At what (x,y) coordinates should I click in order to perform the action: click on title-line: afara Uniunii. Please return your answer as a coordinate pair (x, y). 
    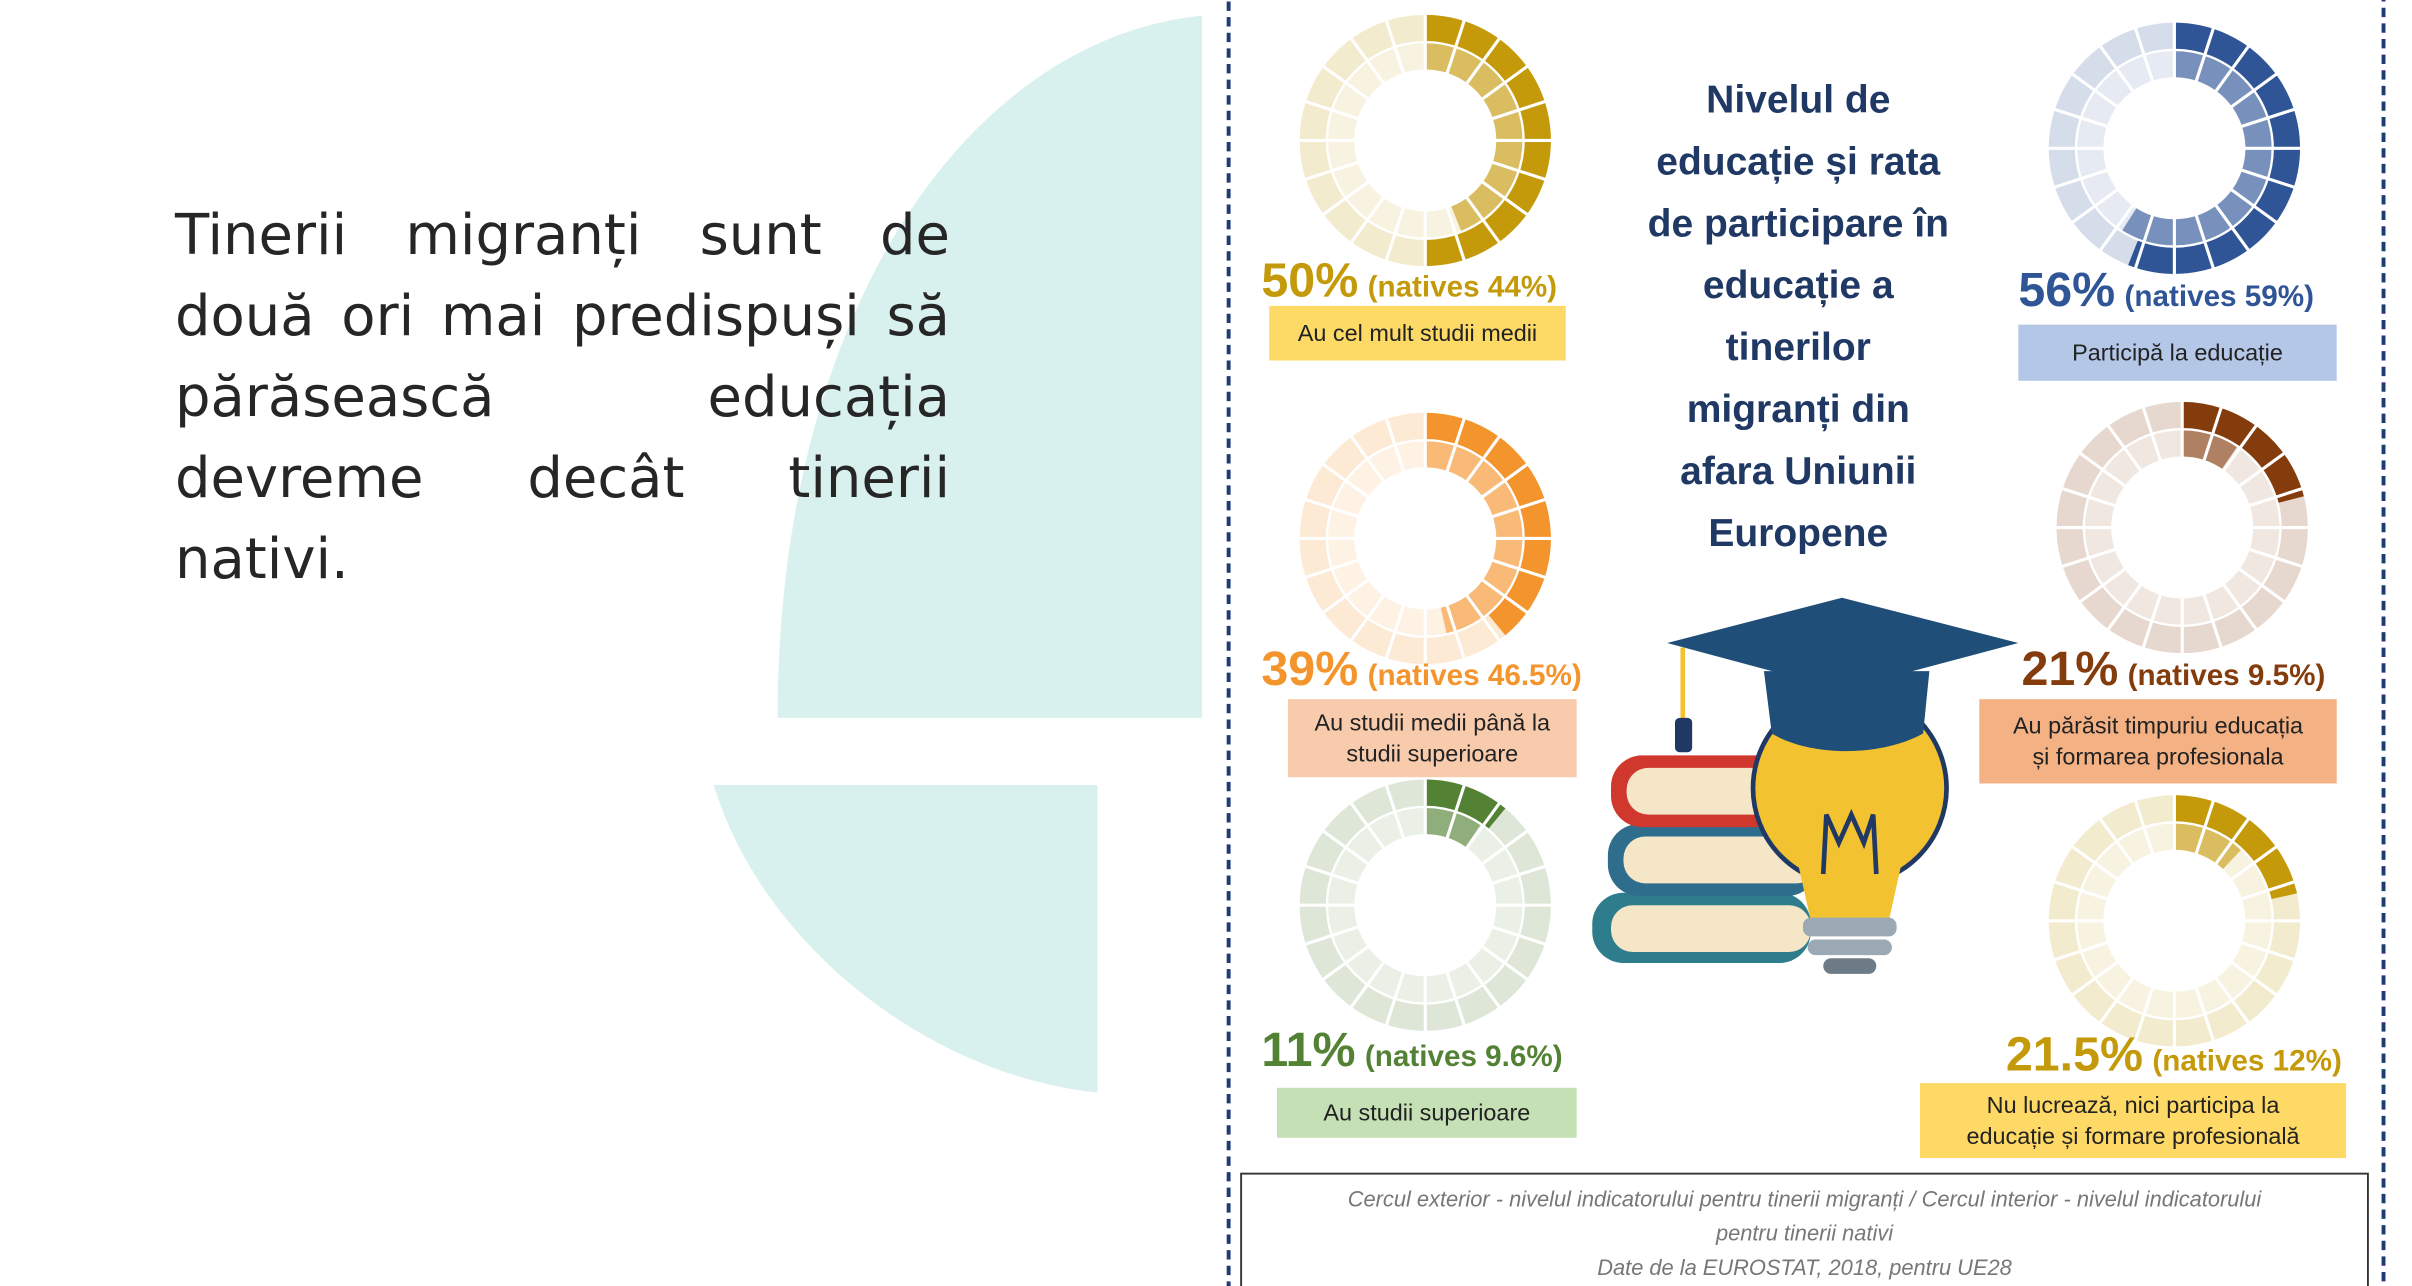
    Looking at the image, I should click on (1798, 471).